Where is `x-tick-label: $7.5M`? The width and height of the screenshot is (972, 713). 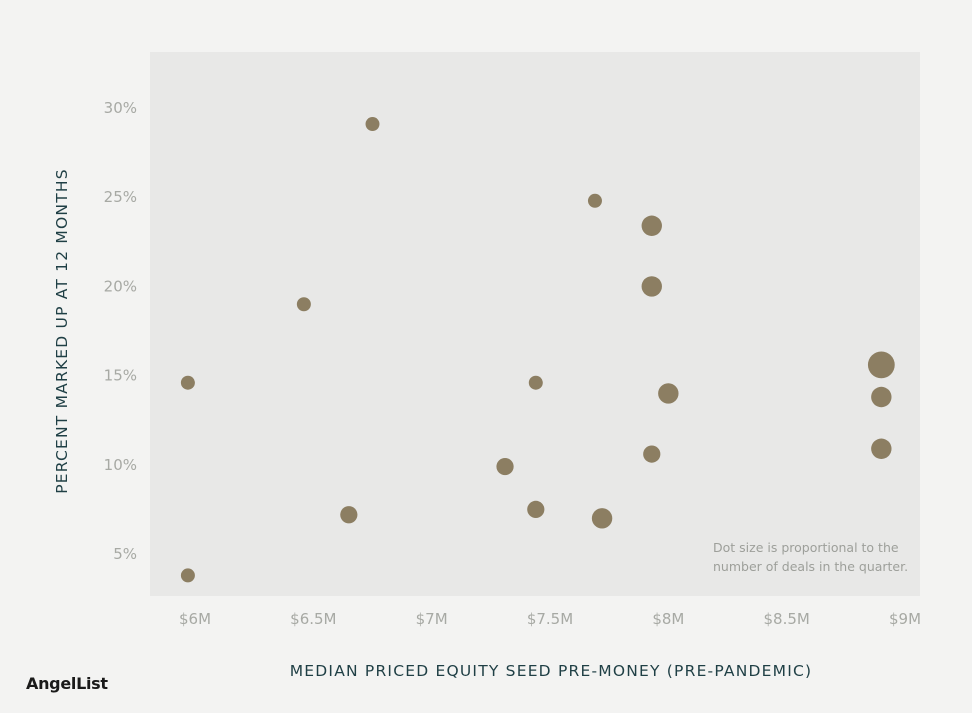 x-tick-label: $7.5M is located at coordinates (550, 619).